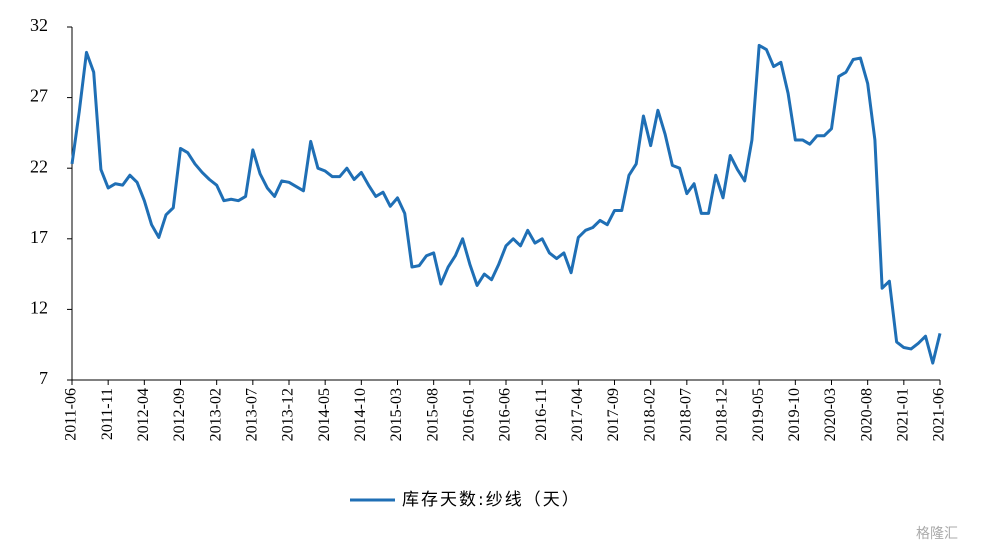  I want to click on x-tick-label: 2013-07, so click(252, 414).